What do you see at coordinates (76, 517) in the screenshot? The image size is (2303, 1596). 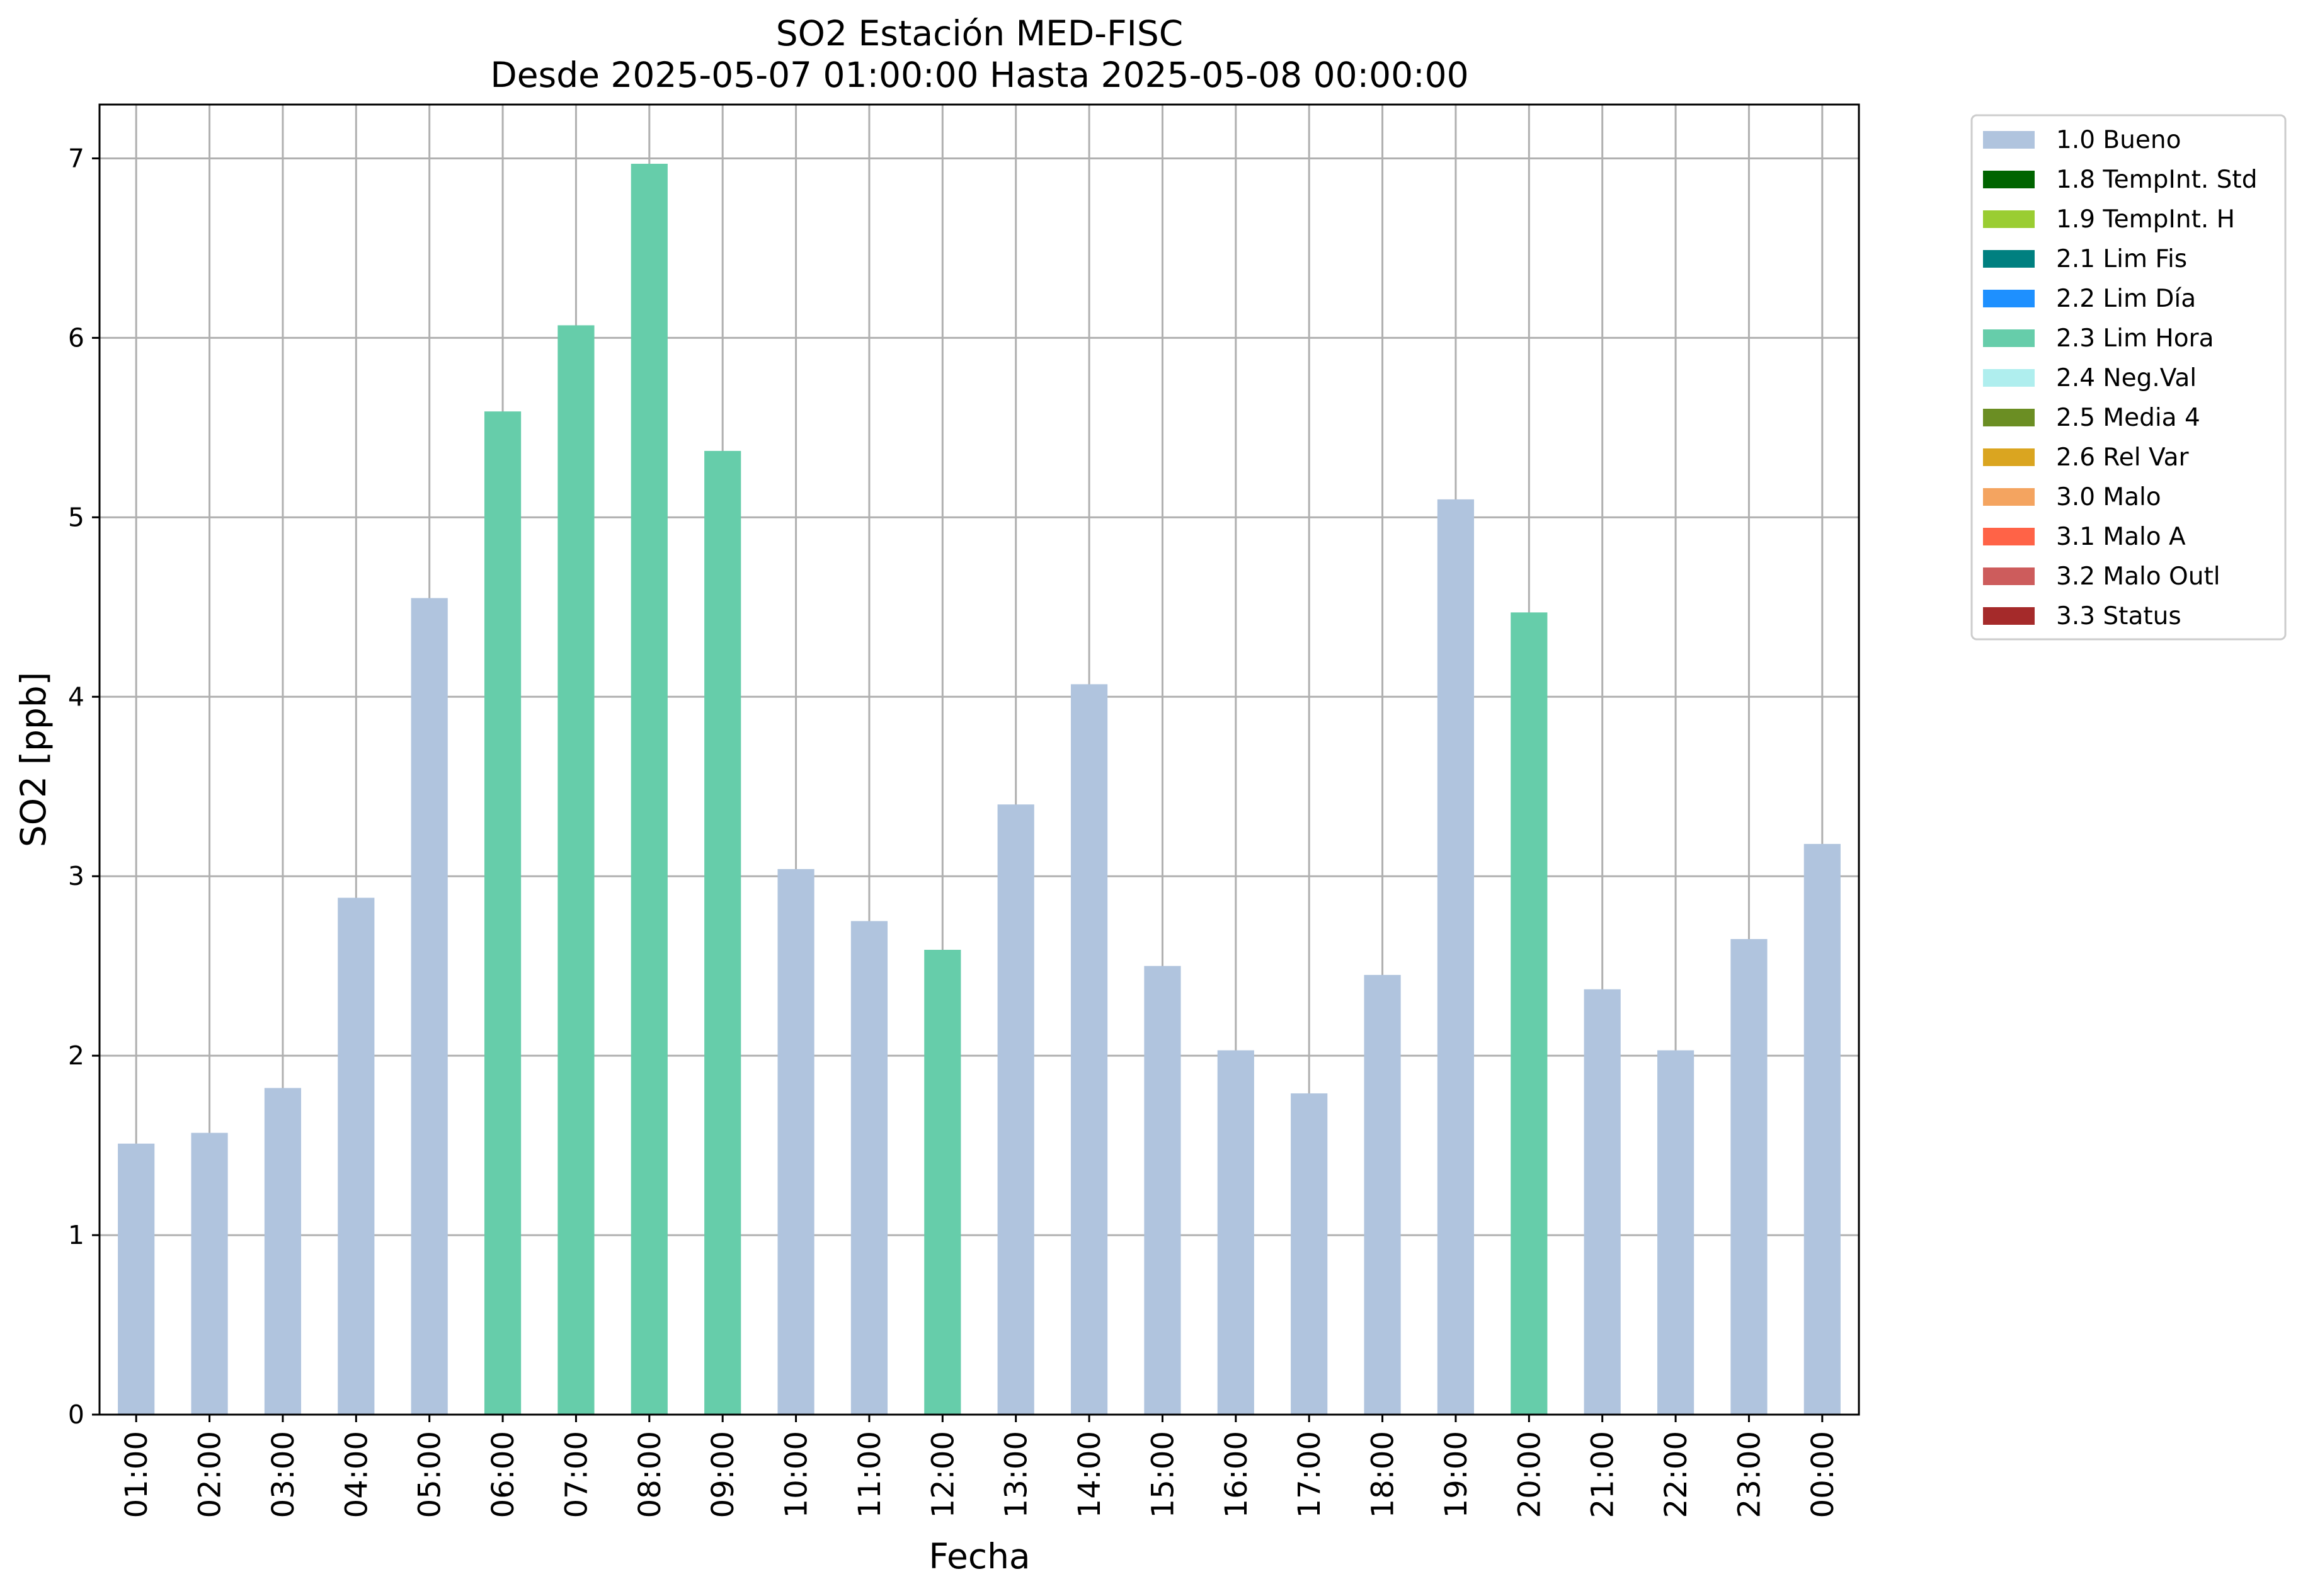 I see `y-tick-label: 5` at bounding box center [76, 517].